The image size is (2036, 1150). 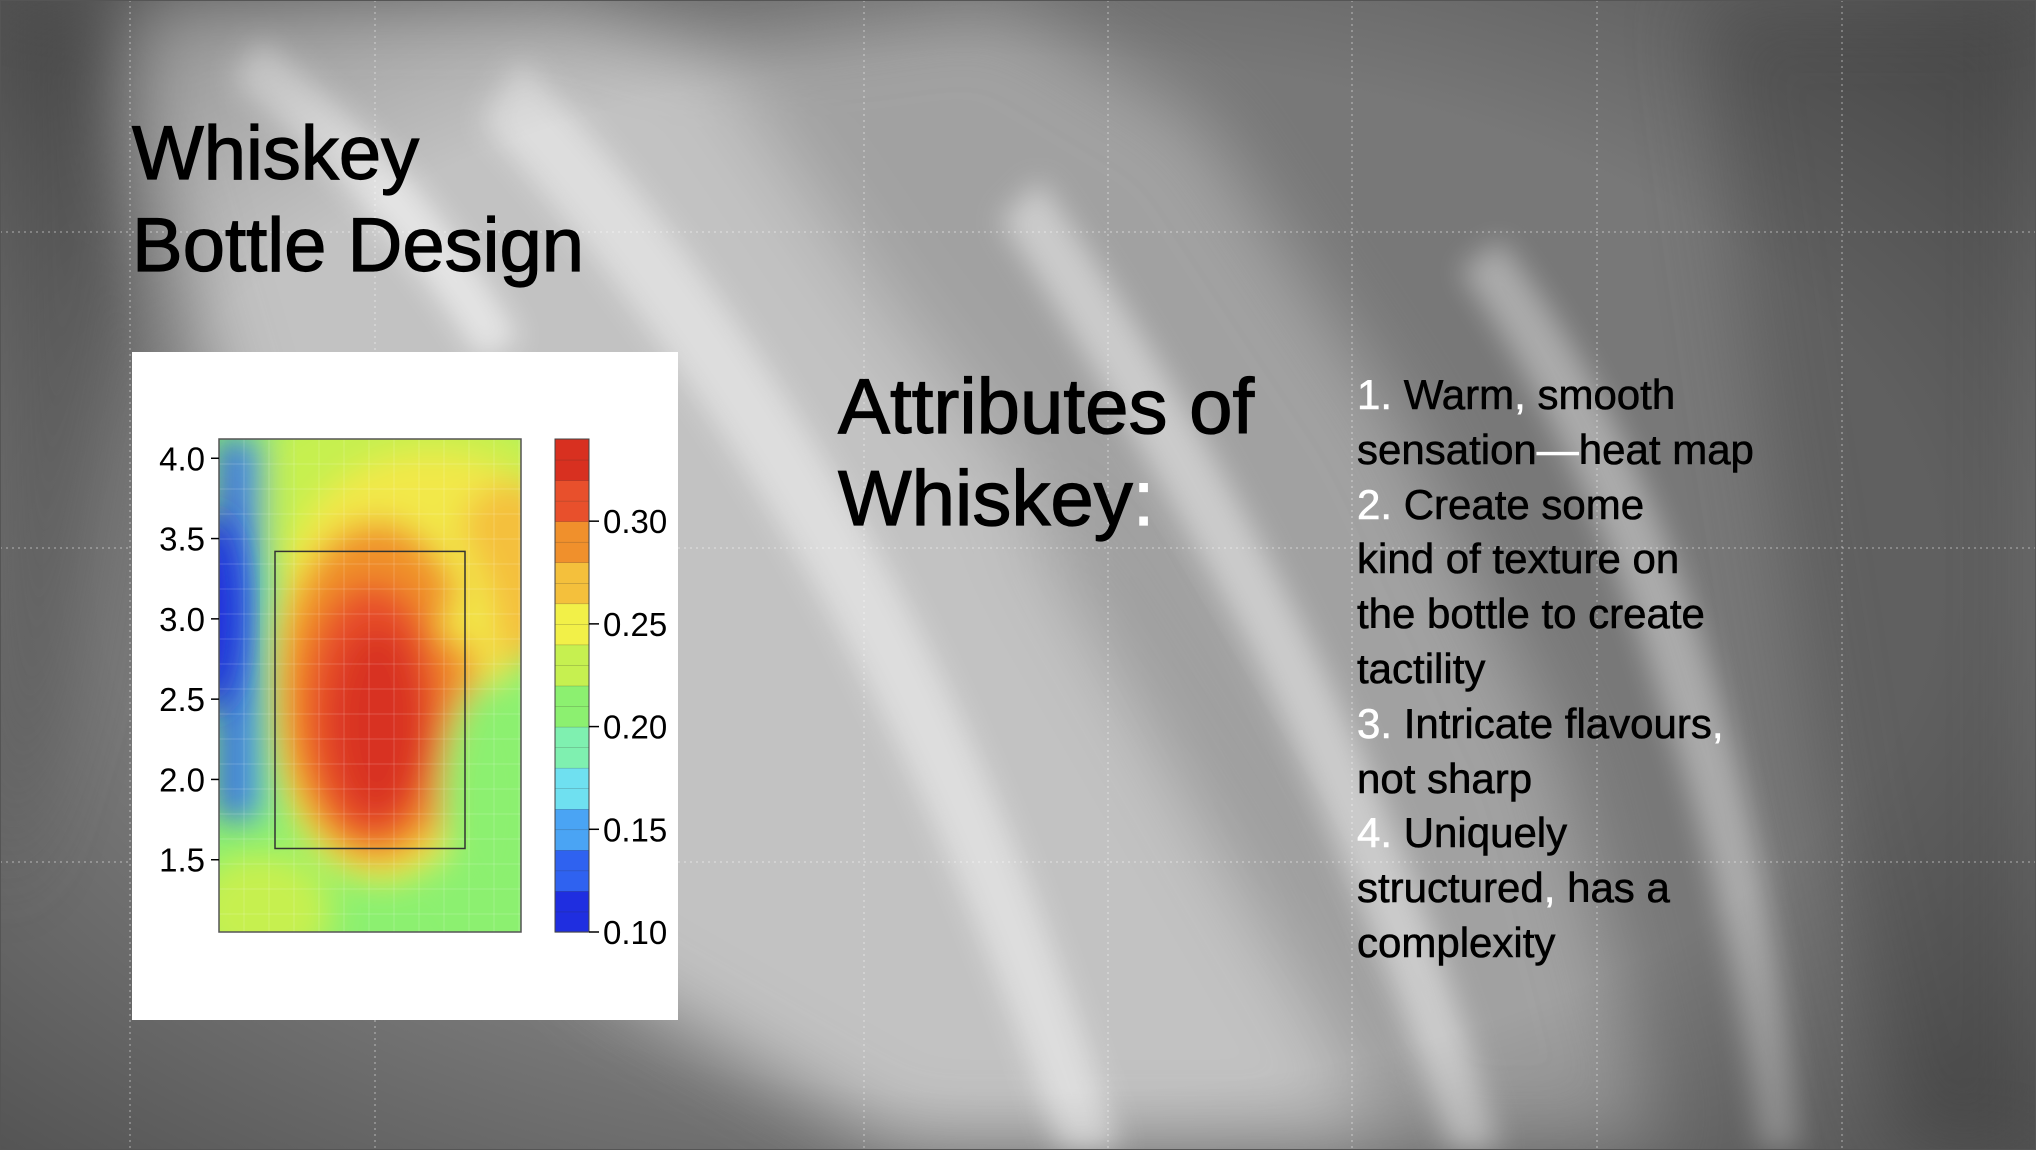 I want to click on attribute-line: structured, has a, so click(x=1637, y=888).